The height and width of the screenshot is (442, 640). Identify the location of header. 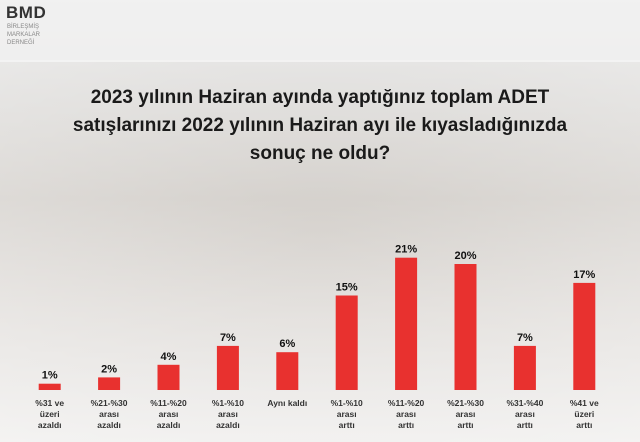
(320, 31).